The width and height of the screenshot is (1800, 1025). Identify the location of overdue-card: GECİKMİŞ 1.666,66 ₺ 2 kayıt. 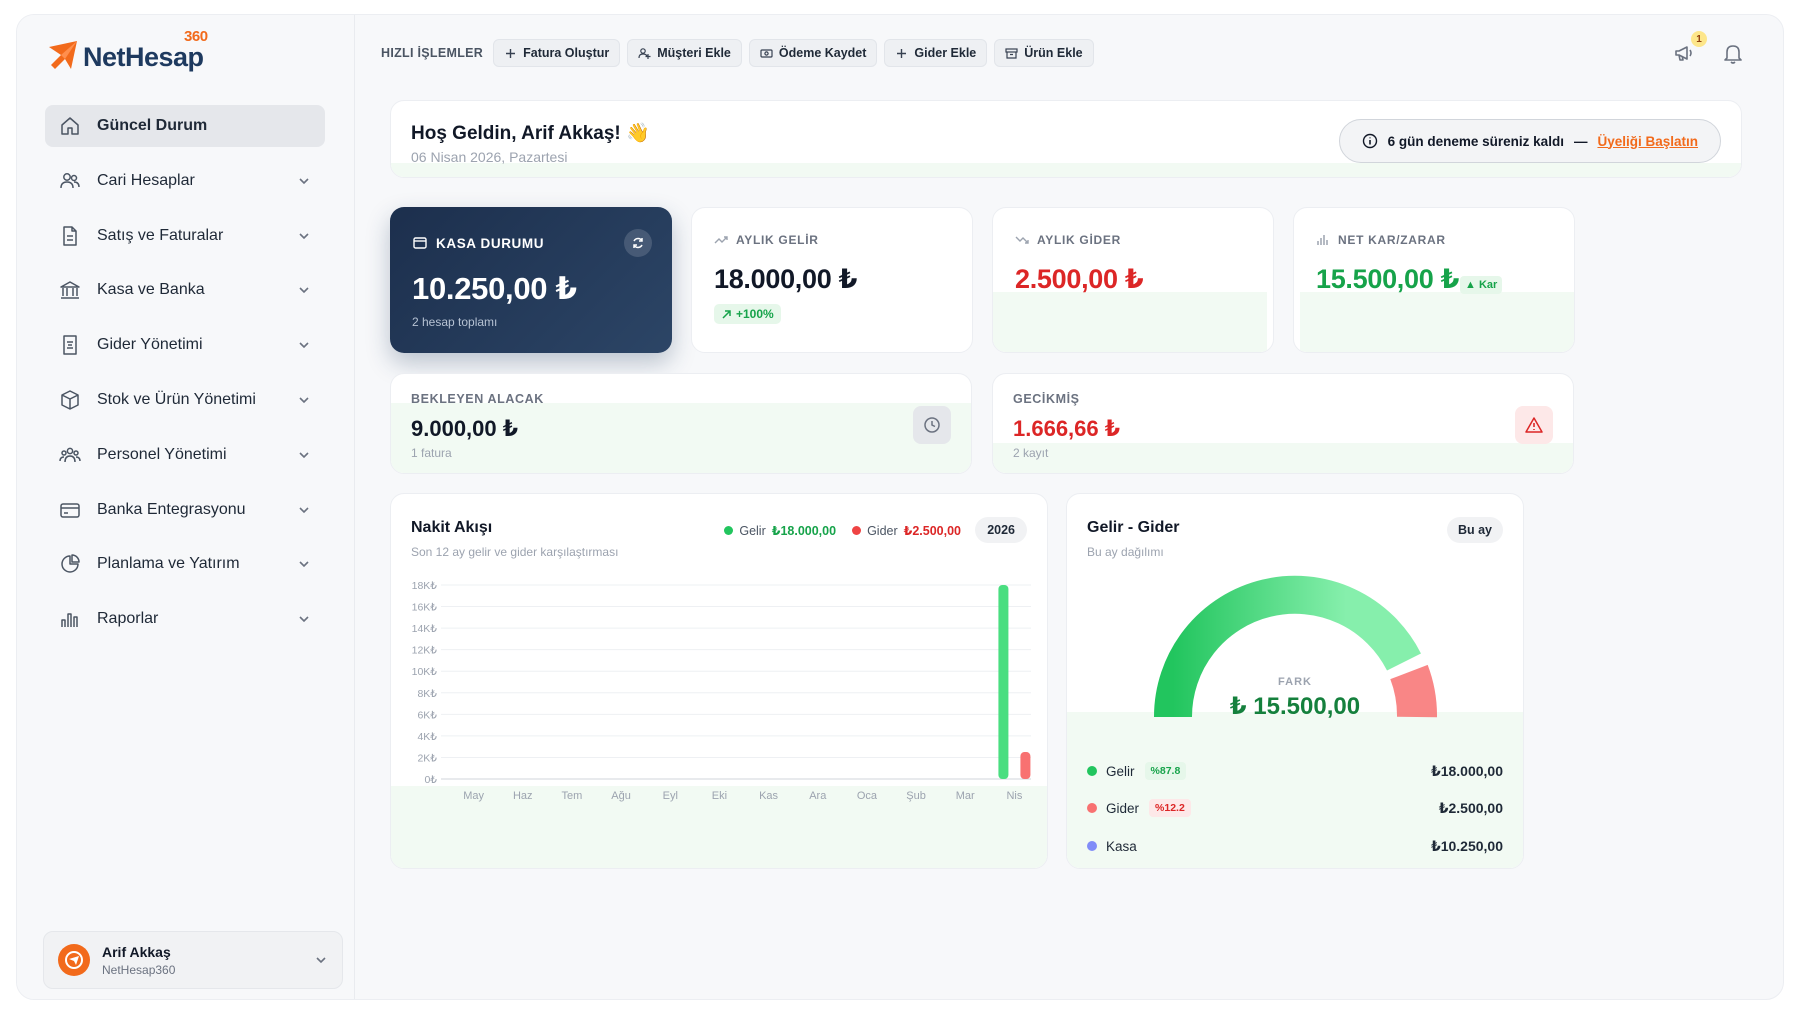
(1283, 423).